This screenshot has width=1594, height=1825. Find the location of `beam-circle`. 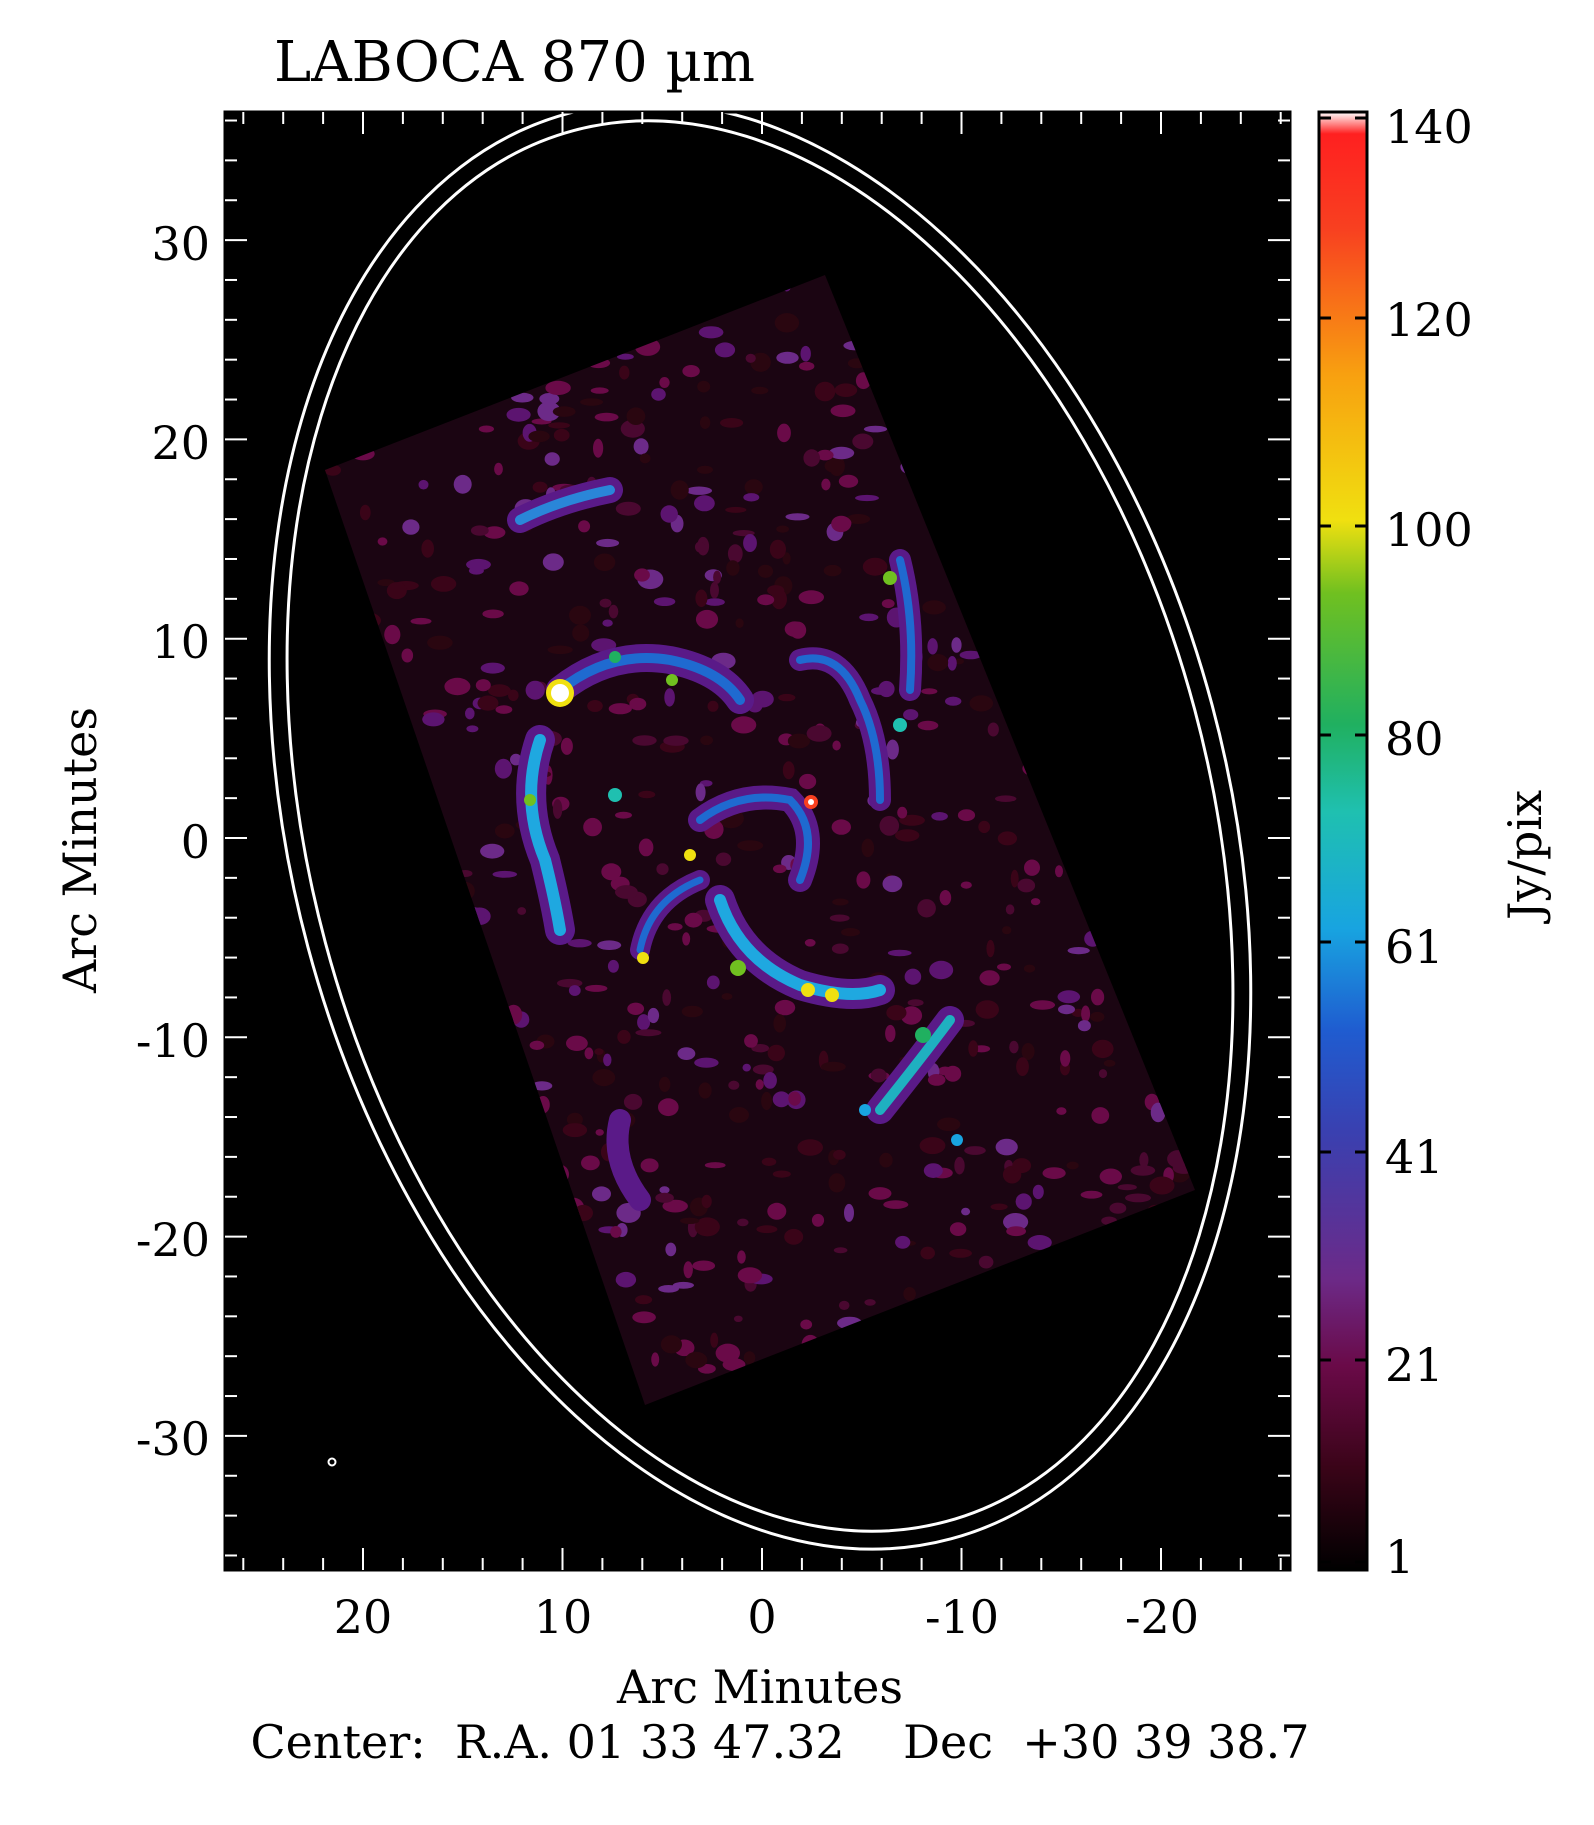

beam-circle is located at coordinates (332, 1462).